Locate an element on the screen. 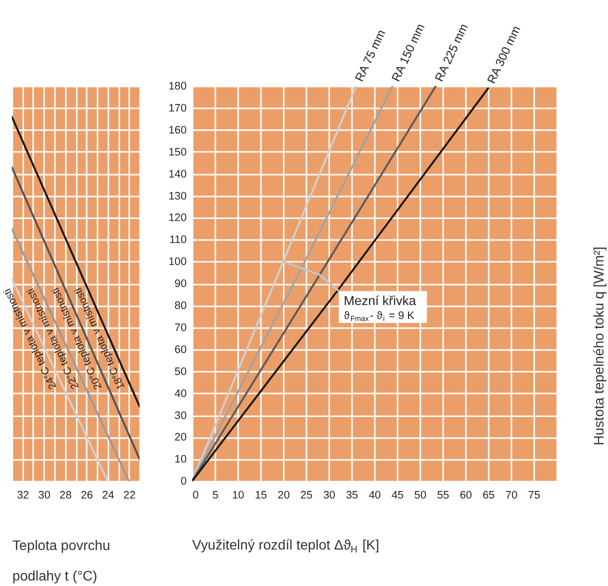 This screenshot has height=586, width=608. text: RA 150 mm is located at coordinates (408, 52).